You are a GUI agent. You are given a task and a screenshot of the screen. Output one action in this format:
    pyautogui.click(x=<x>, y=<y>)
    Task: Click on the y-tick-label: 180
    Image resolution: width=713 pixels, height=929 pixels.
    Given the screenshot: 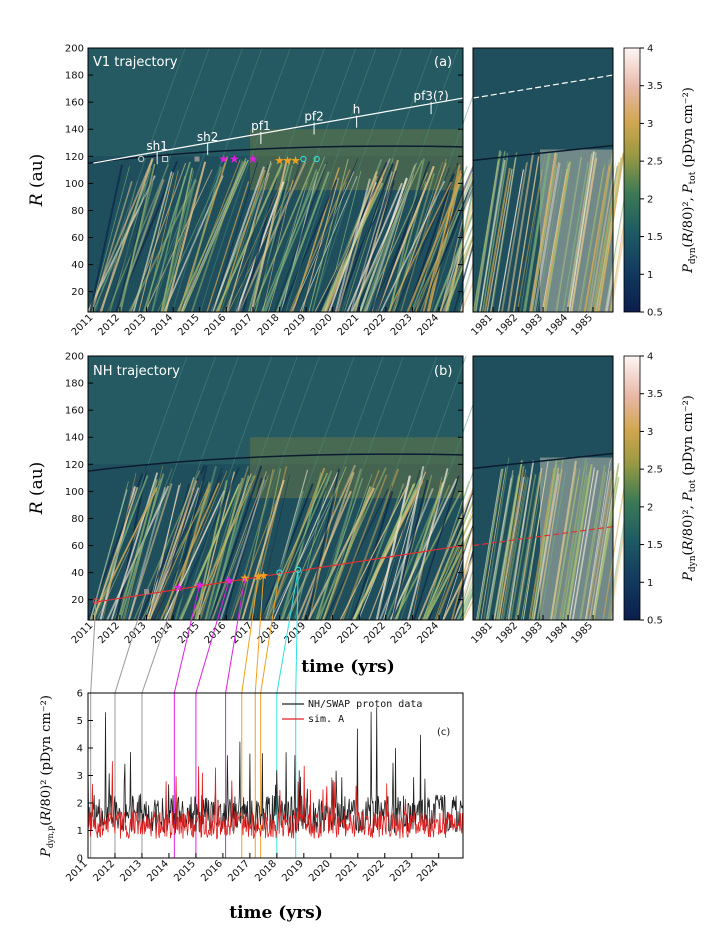 What is the action you would take?
    pyautogui.click(x=74, y=384)
    